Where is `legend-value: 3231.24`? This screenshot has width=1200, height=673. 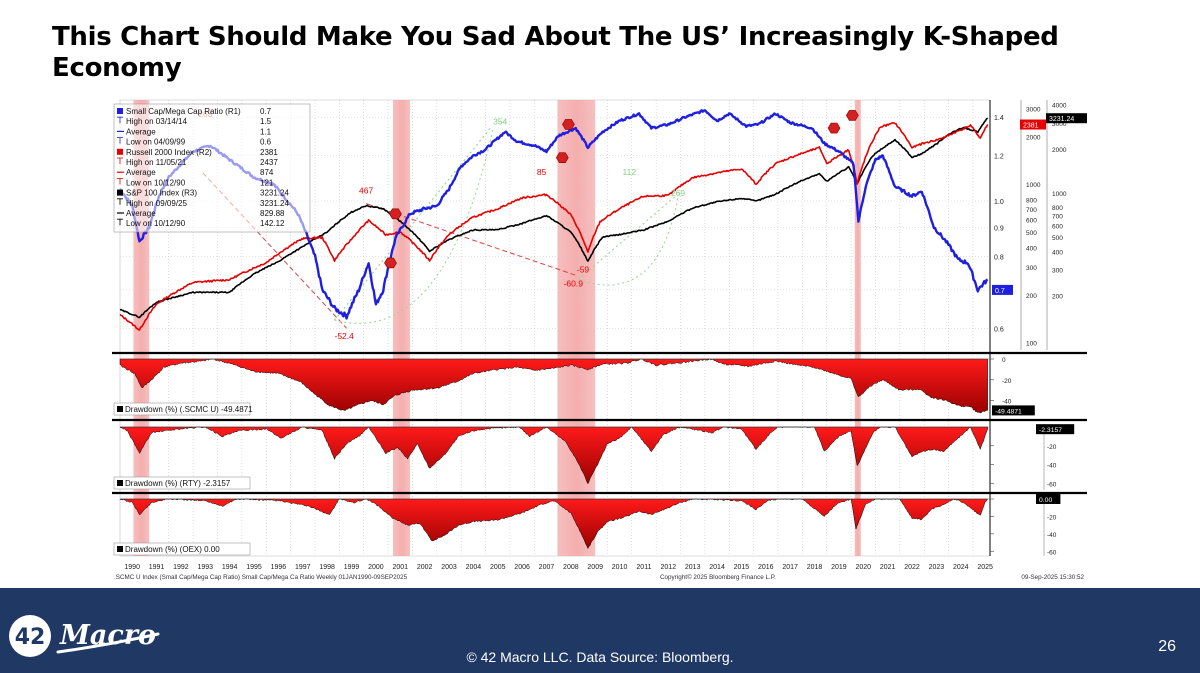 legend-value: 3231.24 is located at coordinates (274, 193).